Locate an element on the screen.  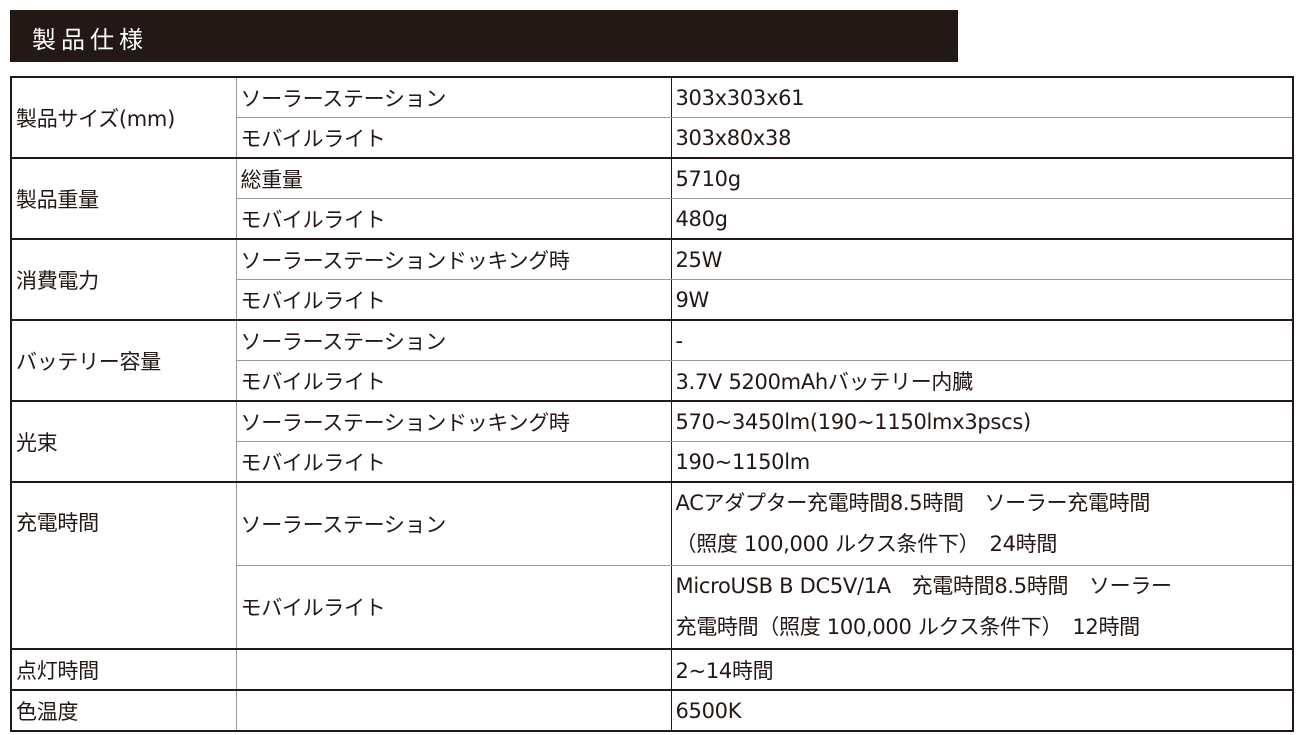
table-row: 製品サイズ(mm) ソーラーステーション 303x303x61 is located at coordinates (652, 118).